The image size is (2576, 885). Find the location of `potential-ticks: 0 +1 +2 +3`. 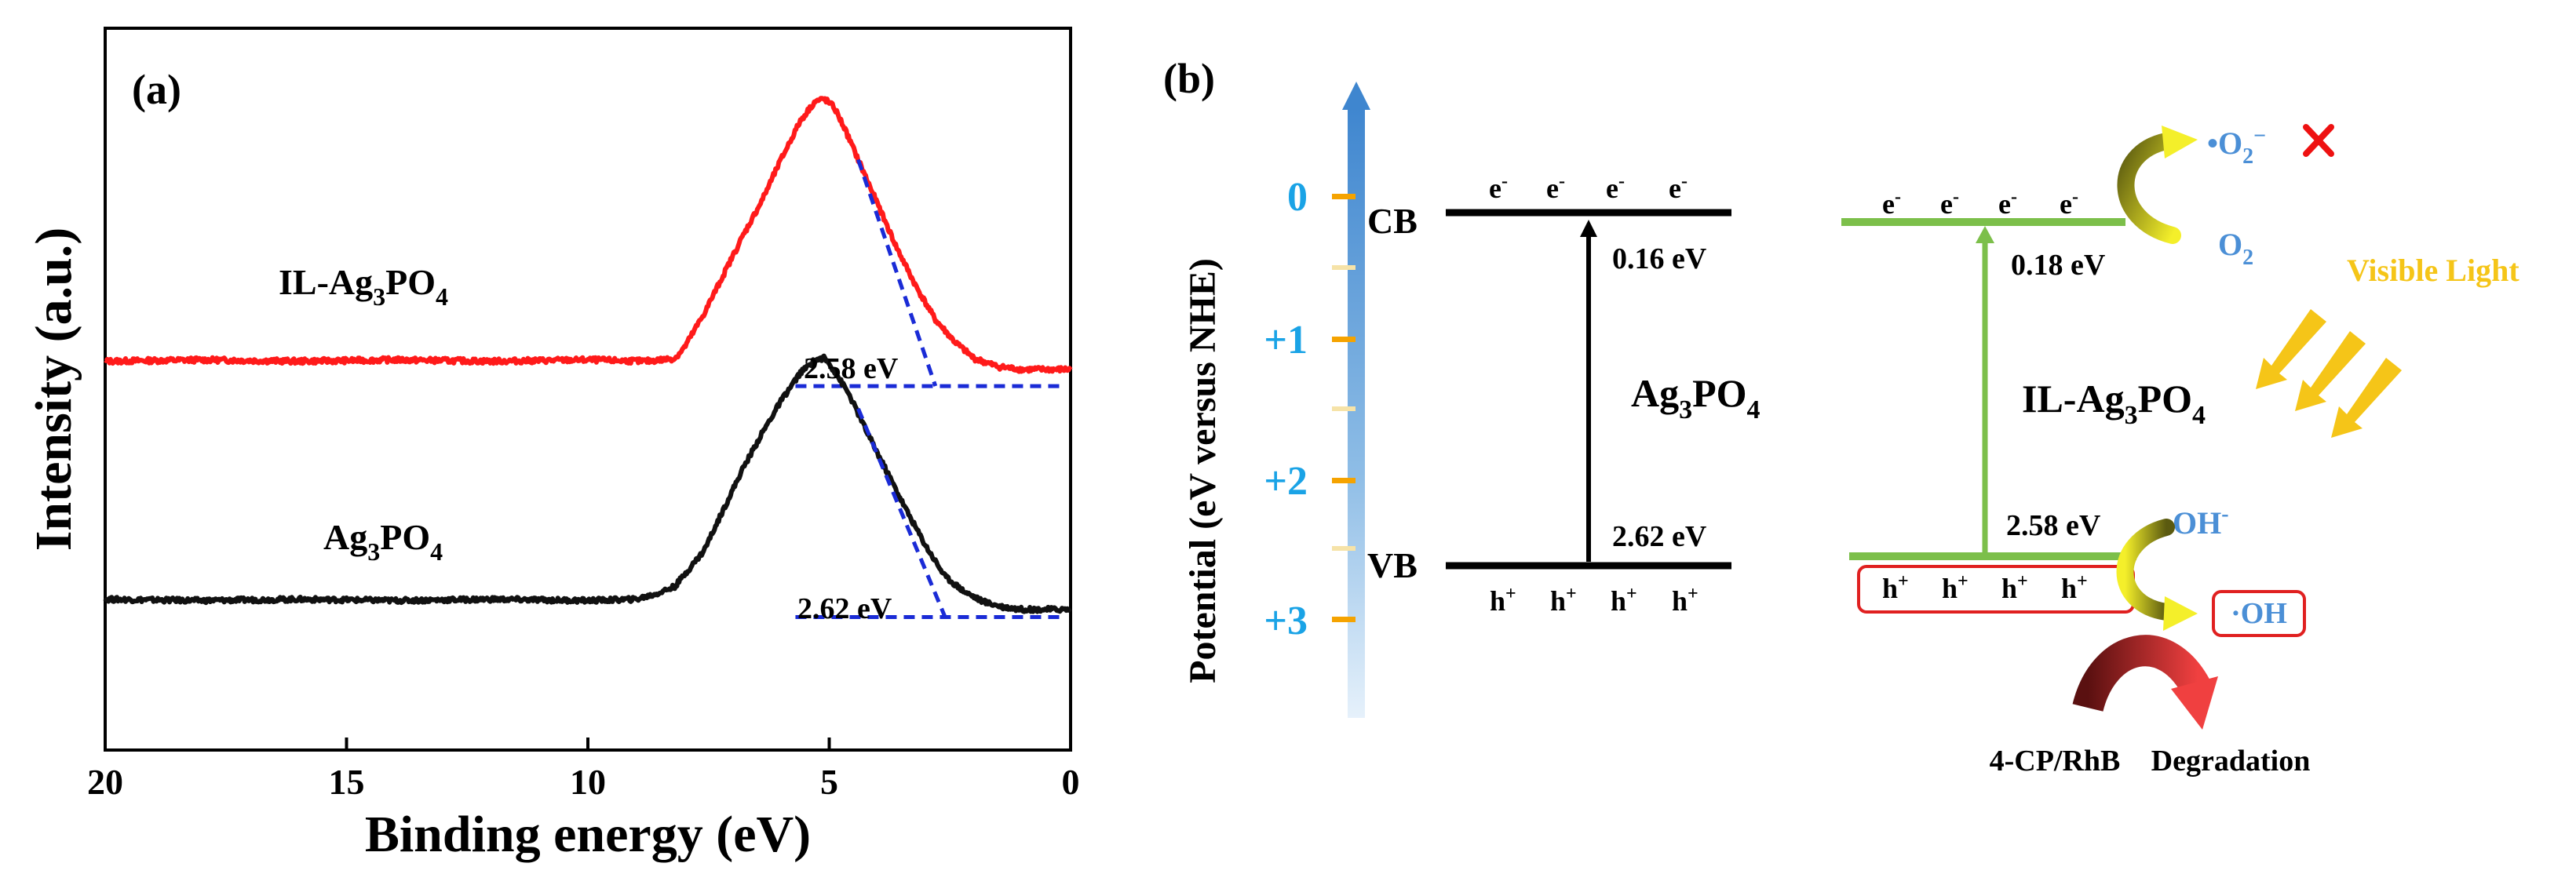

potential-ticks: 0 +1 +2 +3 is located at coordinates (1310, 409).